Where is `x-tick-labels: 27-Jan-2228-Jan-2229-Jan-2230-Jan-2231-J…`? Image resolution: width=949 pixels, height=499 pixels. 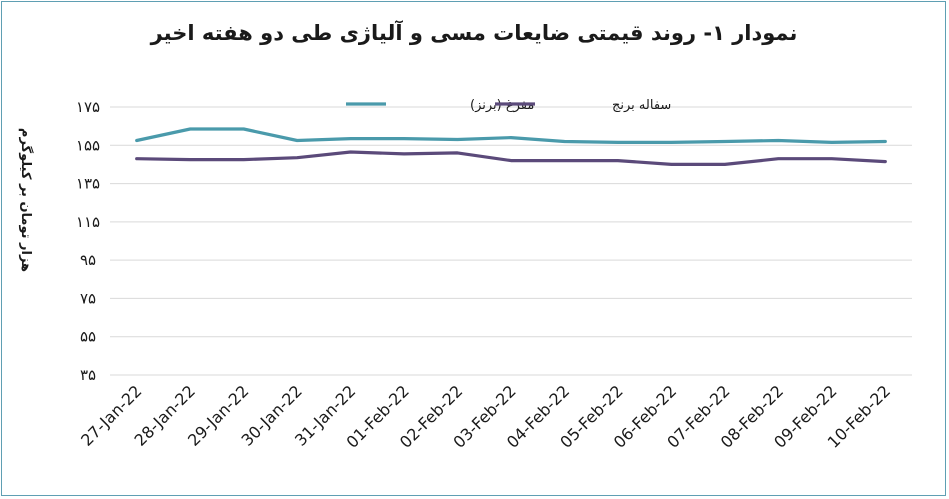 x-tick-labels: 27-Jan-2228-Jan-2229-Jan-2230-Jan-2231-J… is located at coordinates (485, 416).